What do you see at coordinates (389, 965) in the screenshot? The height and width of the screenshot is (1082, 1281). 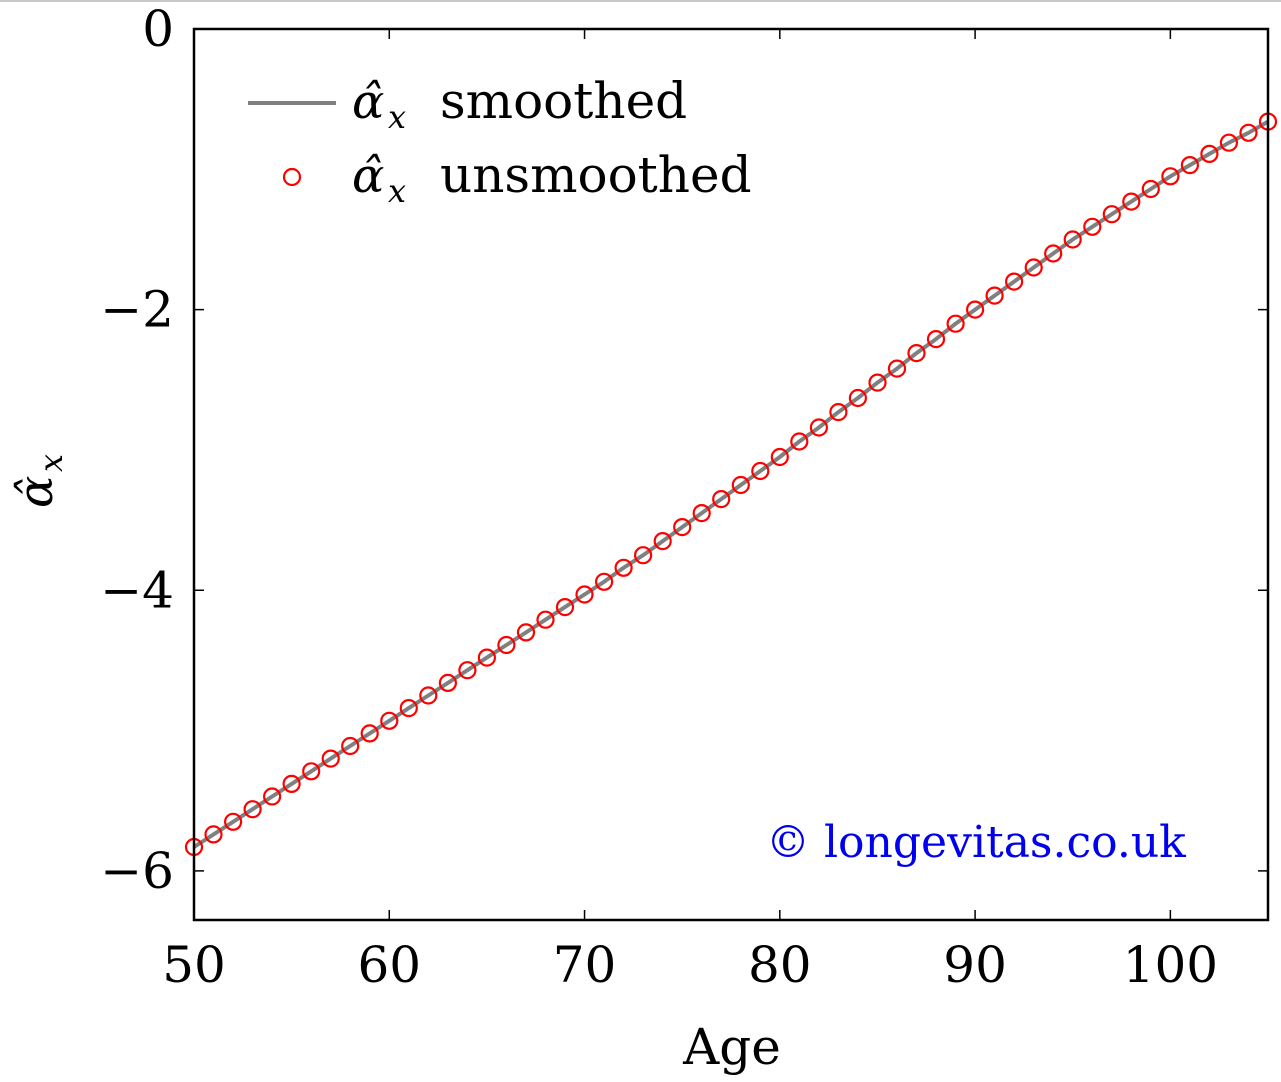 I see `x-tick-label: 60` at bounding box center [389, 965].